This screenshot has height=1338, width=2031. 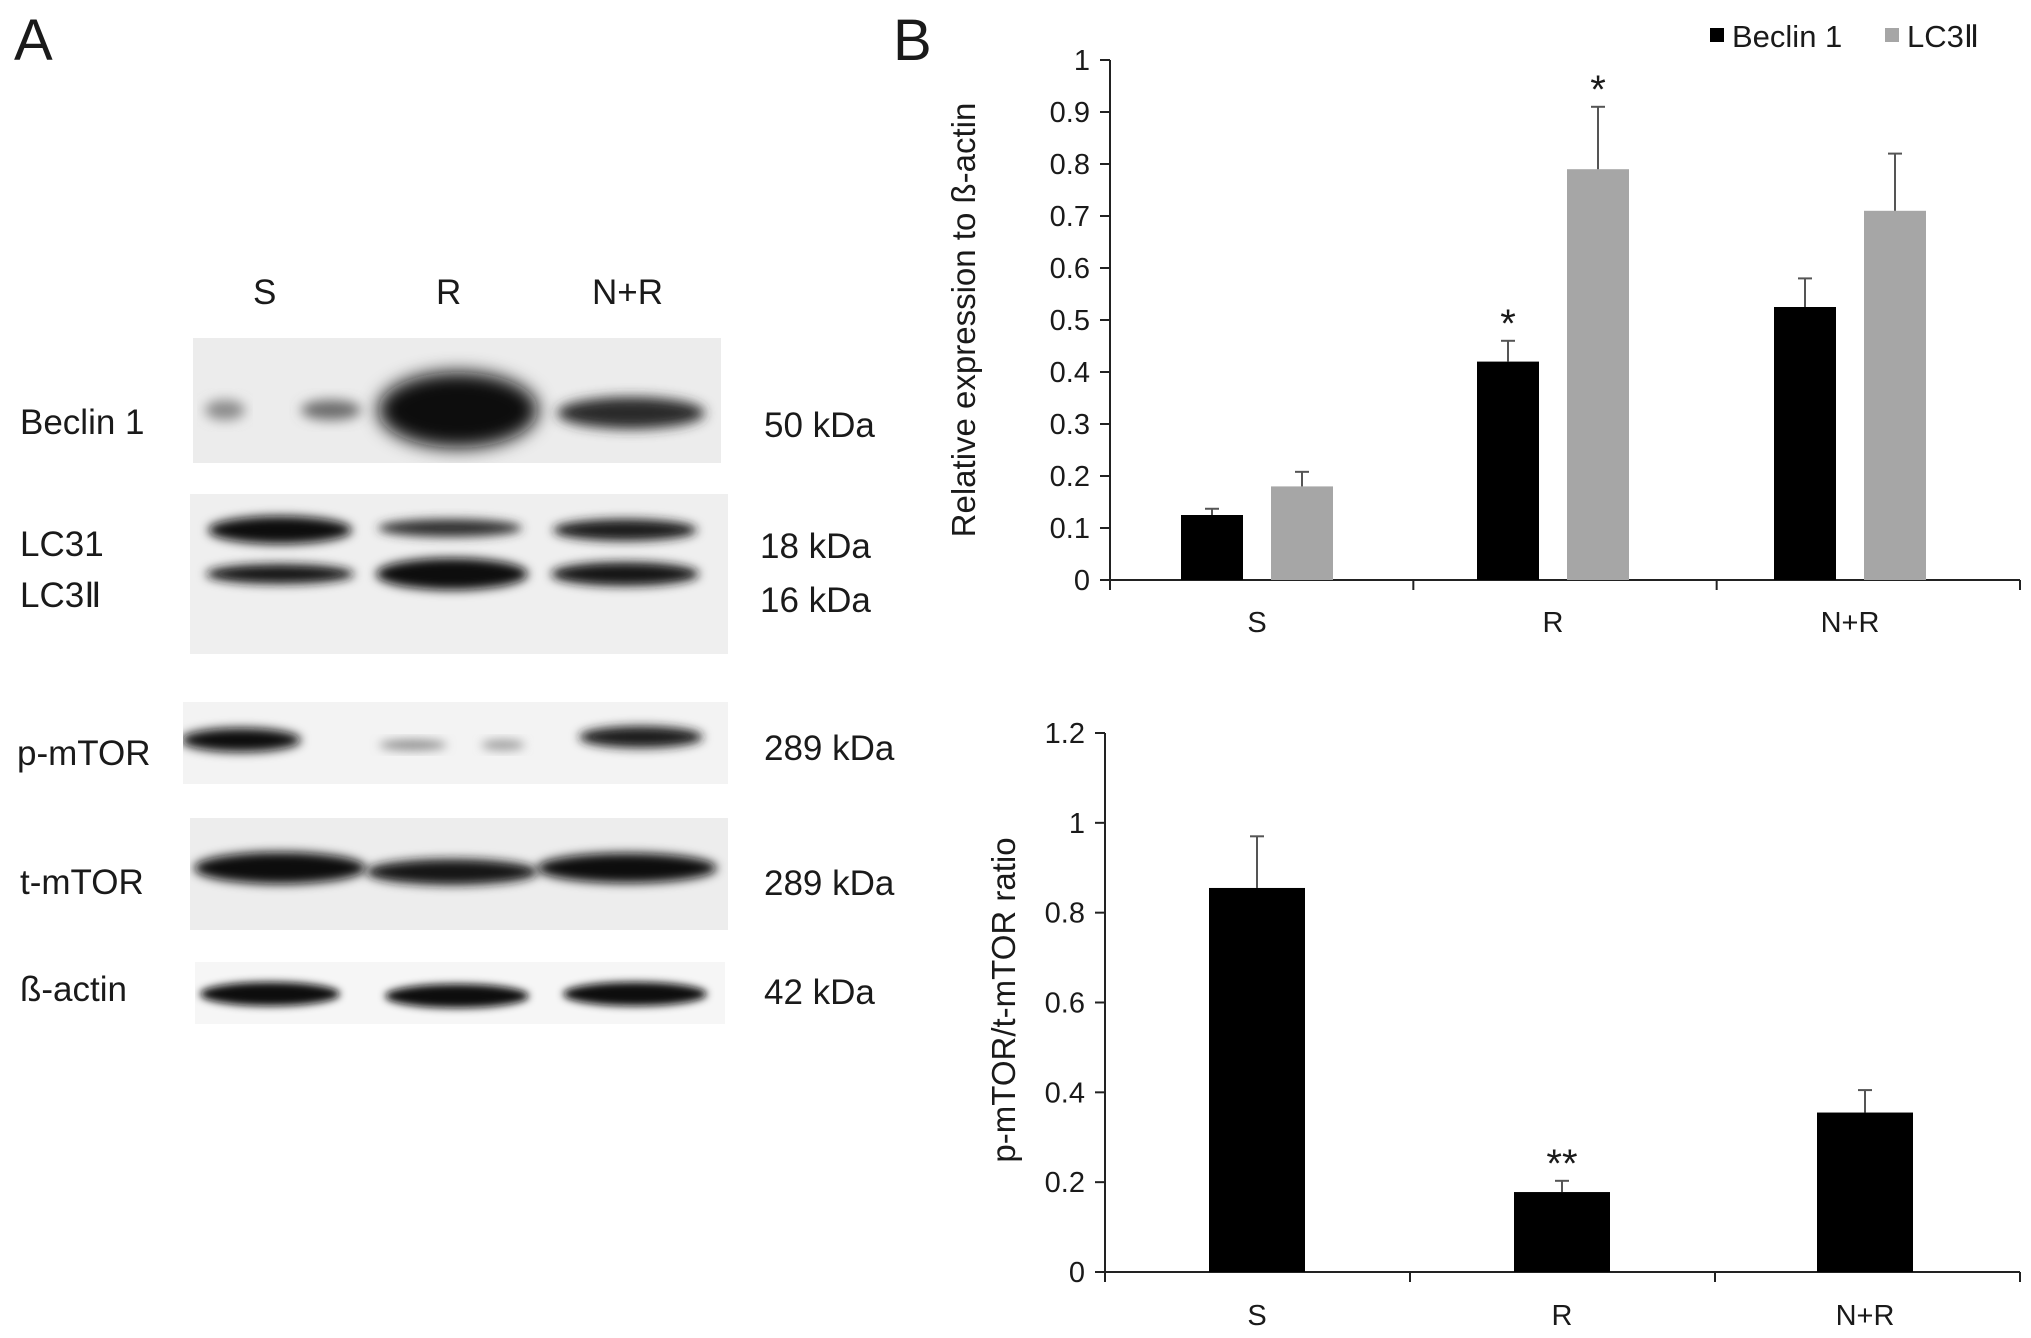 I want to click on blot-strip-p-mtor, so click(x=455, y=743).